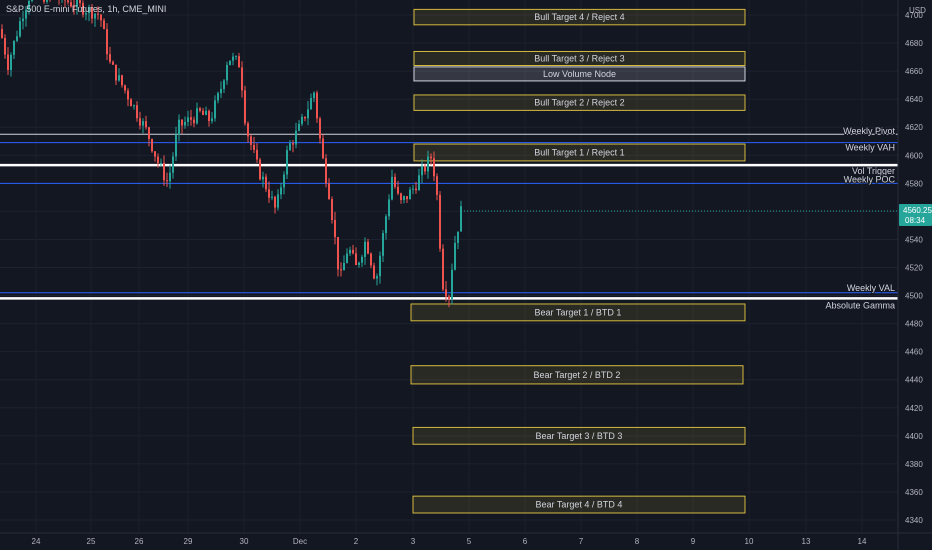 This screenshot has width=932, height=550. What do you see at coordinates (86, 9) in the screenshot?
I see `symbol-title: S&P 500 E-mini Futures, 1h, CME_MINI` at bounding box center [86, 9].